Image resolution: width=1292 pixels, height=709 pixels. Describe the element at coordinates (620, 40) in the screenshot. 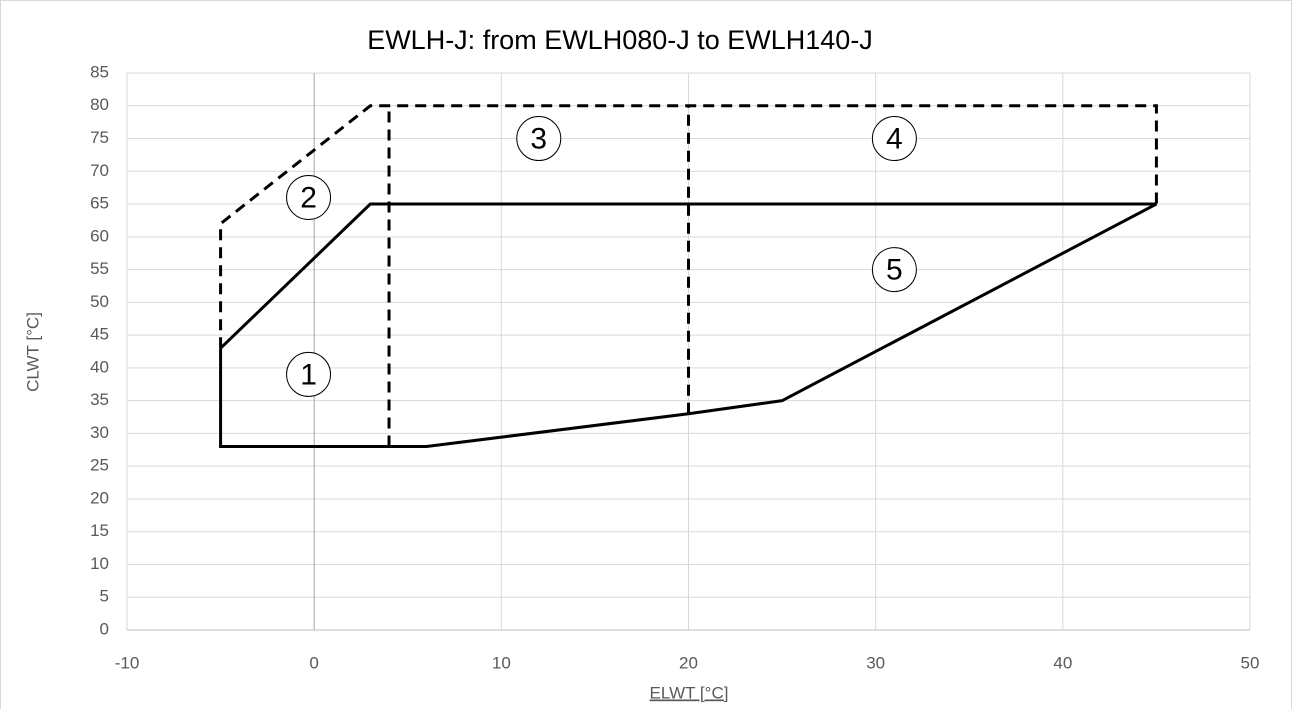

I see `chart-title: EWLH-J: from EWLH080-J to EWLH140-J` at that location.